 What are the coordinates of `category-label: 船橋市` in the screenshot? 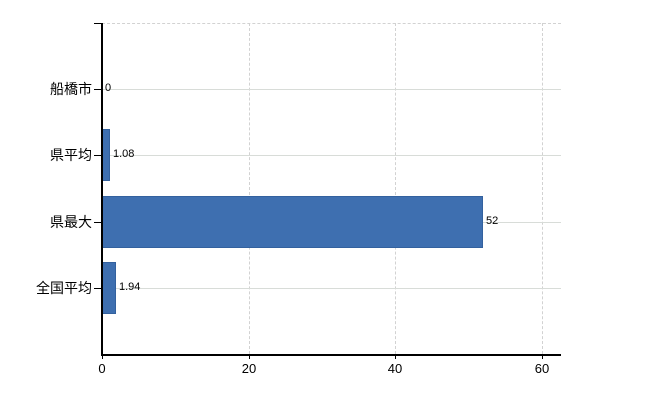 It's located at (71, 89).